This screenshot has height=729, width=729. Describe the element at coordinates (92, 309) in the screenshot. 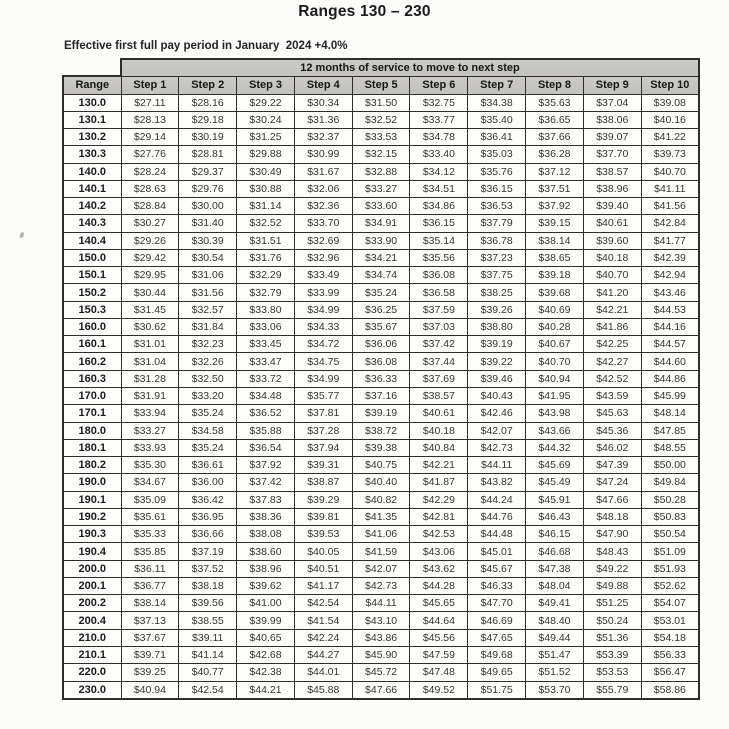

I see `range-cell: 150.3` at that location.